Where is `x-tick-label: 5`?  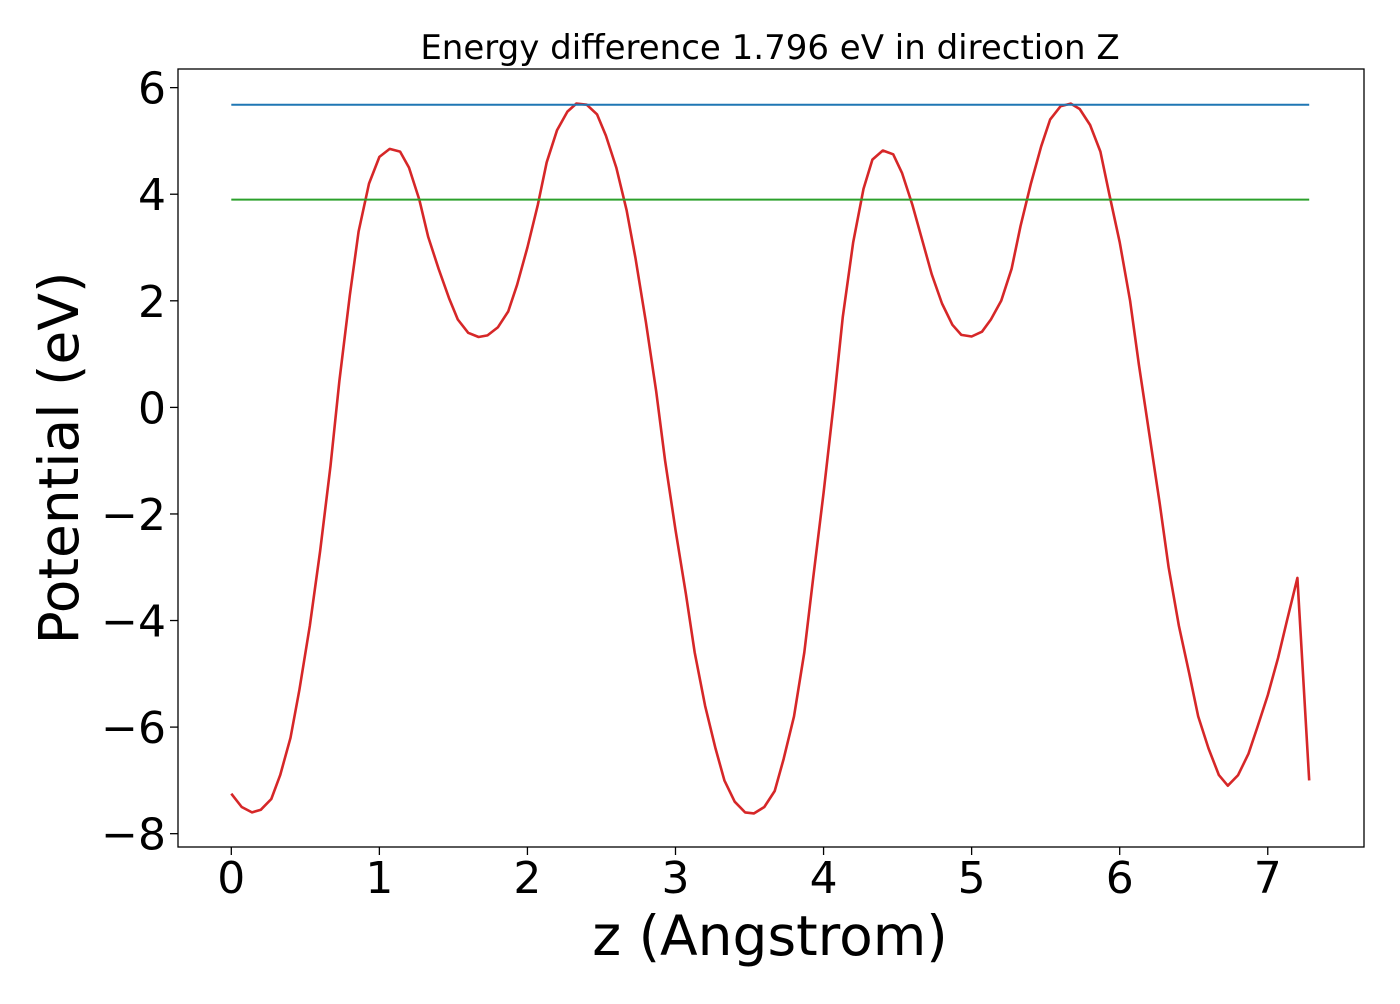 x-tick-label: 5 is located at coordinates (972, 878).